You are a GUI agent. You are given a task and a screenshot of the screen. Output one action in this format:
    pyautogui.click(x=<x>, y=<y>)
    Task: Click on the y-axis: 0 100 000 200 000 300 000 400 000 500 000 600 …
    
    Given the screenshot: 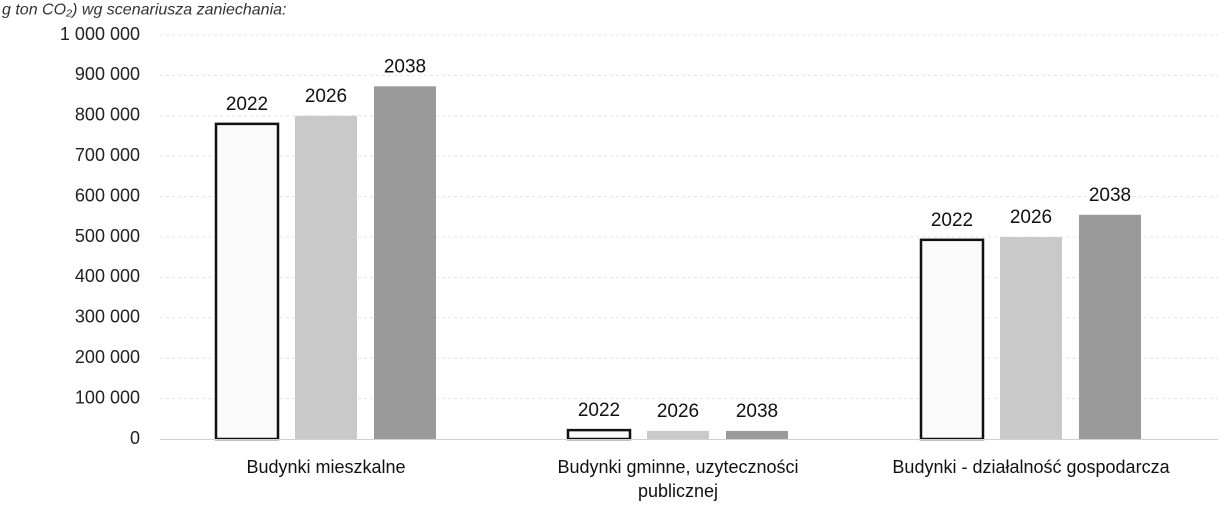 What is the action you would take?
    pyautogui.click(x=100, y=236)
    